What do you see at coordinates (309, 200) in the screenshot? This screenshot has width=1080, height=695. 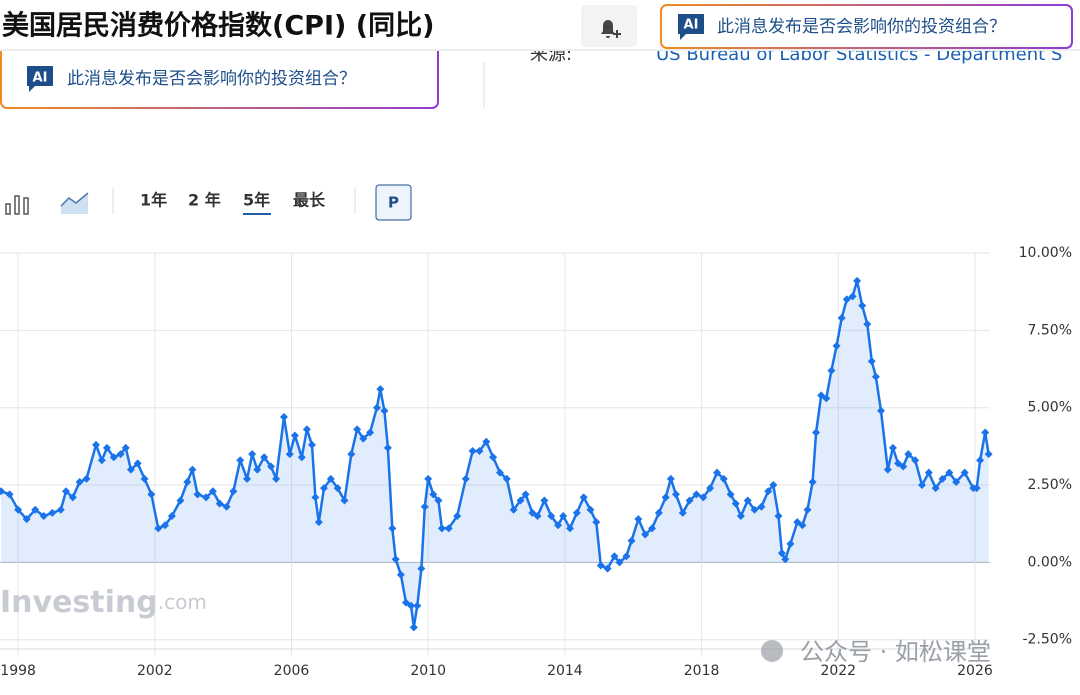 I see `range-button: 最长` at bounding box center [309, 200].